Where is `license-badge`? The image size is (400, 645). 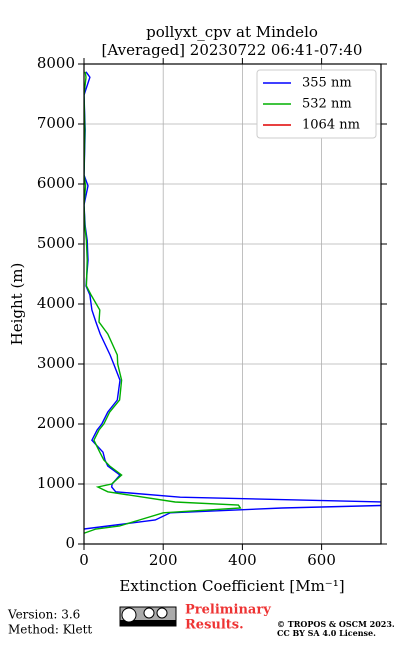 license-badge is located at coordinates (148, 616).